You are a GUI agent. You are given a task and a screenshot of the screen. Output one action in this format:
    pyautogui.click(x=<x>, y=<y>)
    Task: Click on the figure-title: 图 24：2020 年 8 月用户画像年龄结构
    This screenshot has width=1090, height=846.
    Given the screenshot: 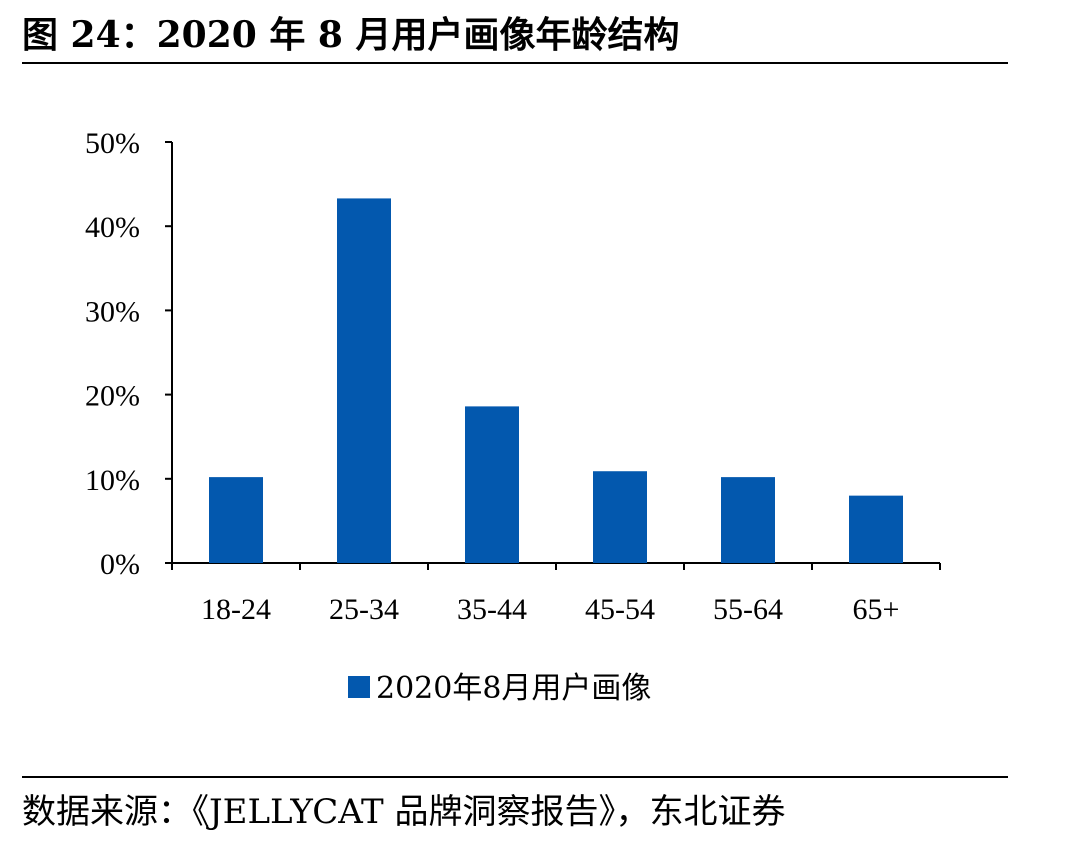 What is the action you would take?
    pyautogui.click(x=351, y=35)
    